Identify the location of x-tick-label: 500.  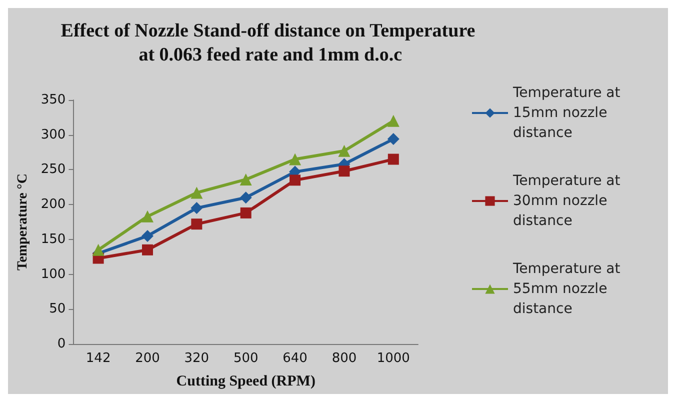
(245, 358).